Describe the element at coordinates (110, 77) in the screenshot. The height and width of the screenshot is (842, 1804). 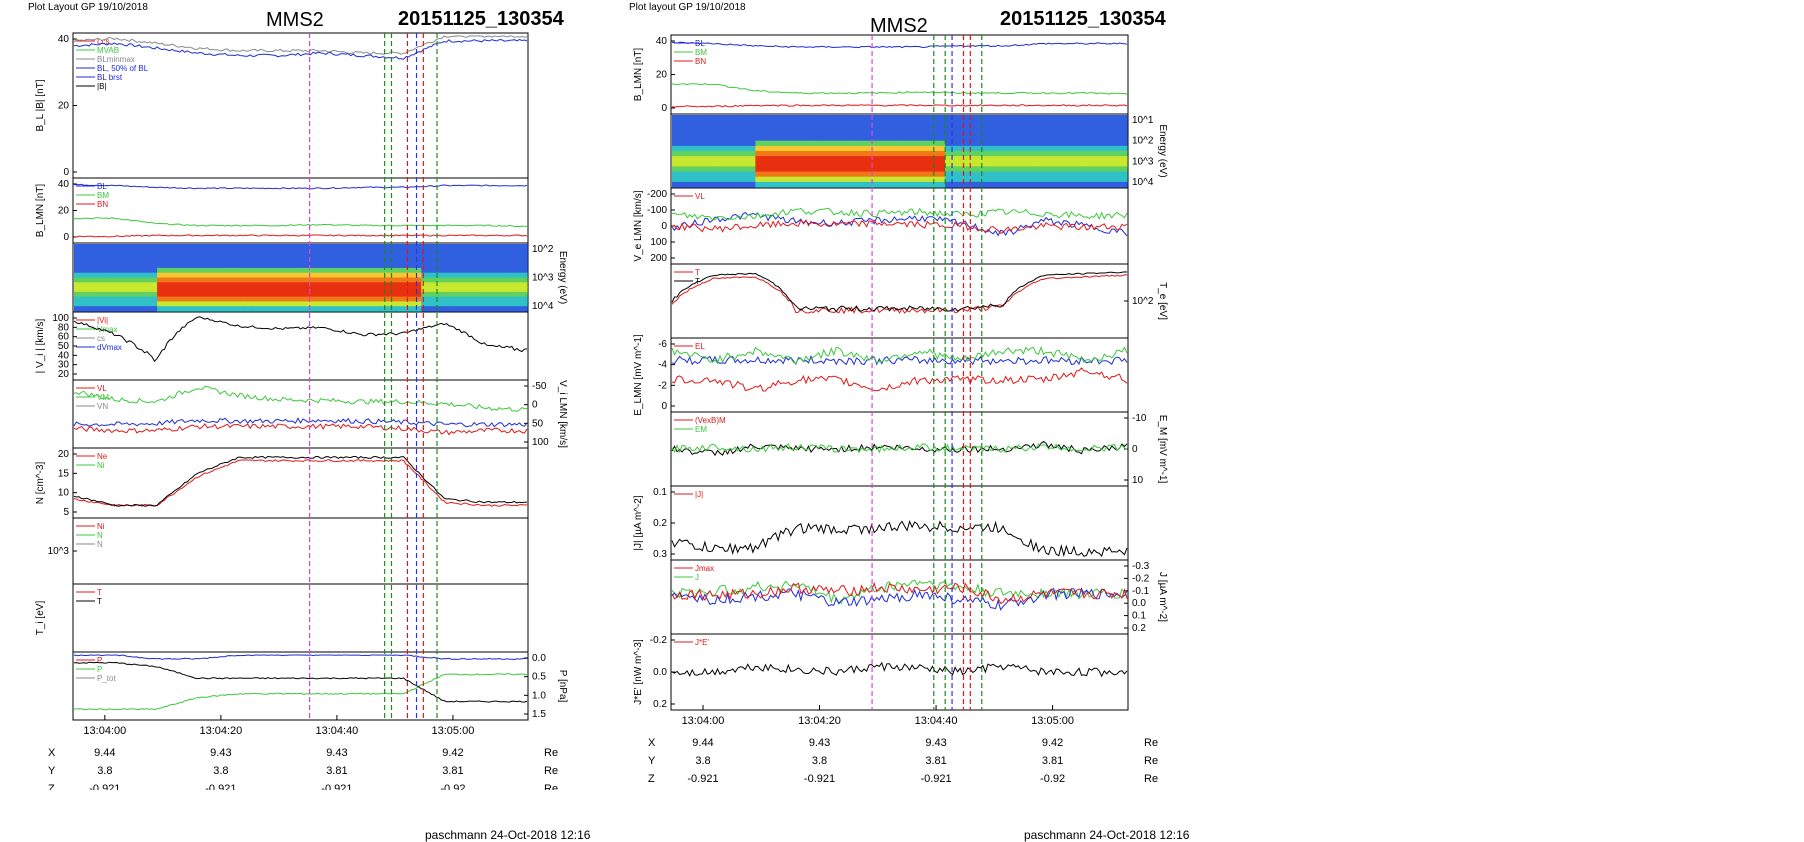
I see `left-legend-label-bl_b: BL brst` at that location.